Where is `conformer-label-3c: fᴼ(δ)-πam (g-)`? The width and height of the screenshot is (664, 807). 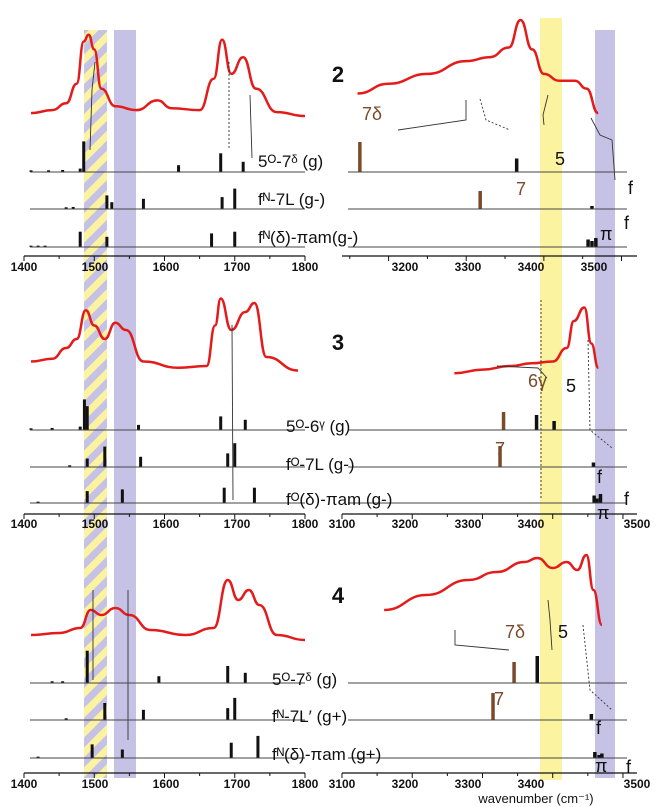
conformer-label-3c: fᴼ(δ)-πam (g-) is located at coordinates (339, 499).